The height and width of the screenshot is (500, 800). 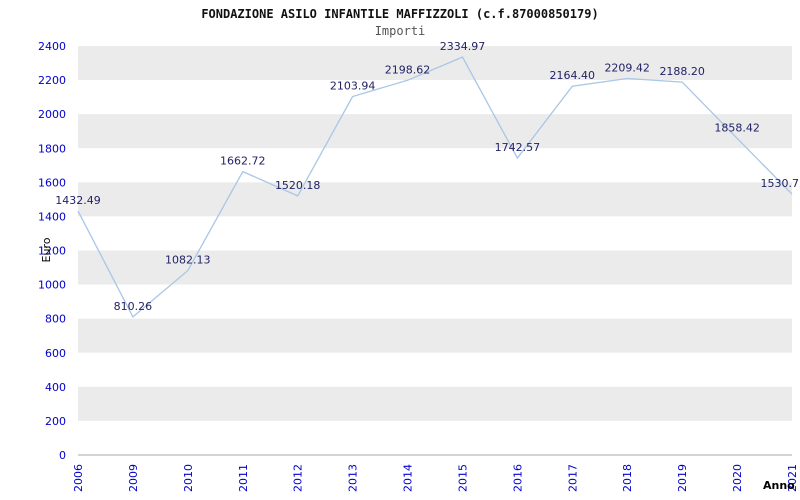 What do you see at coordinates (55, 421) in the screenshot?
I see `svg-text: 200` at bounding box center [55, 421].